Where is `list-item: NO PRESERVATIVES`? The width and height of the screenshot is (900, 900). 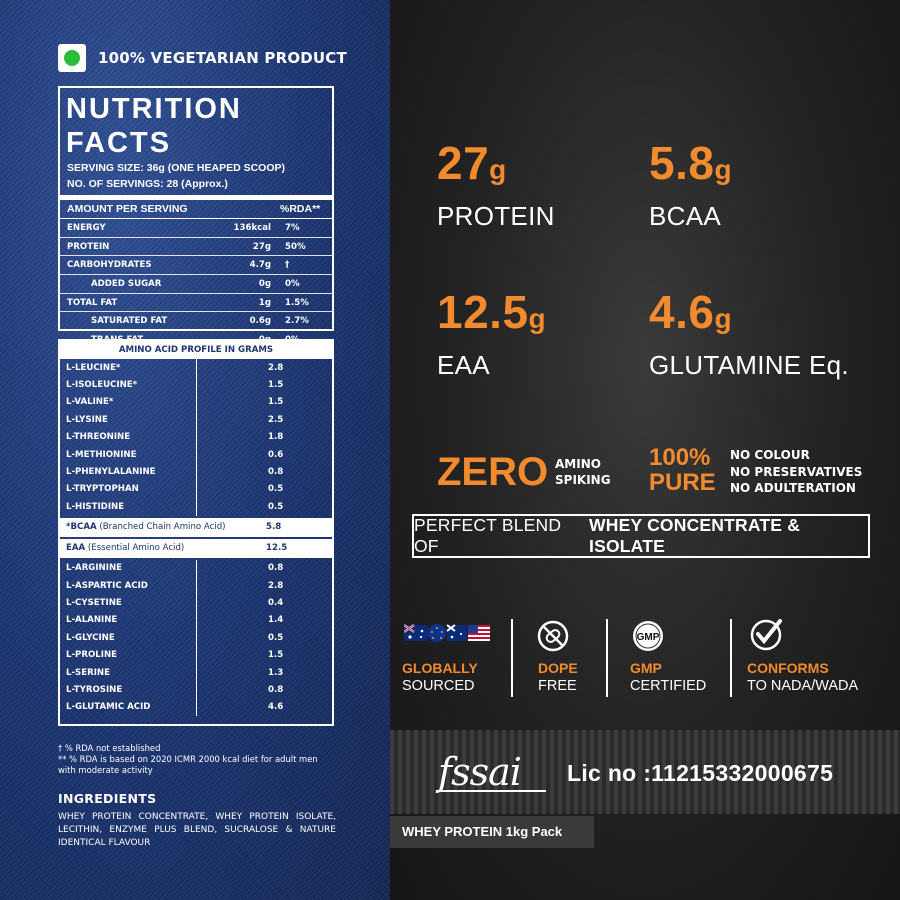 list-item: NO PRESERVATIVES is located at coordinates (796, 471).